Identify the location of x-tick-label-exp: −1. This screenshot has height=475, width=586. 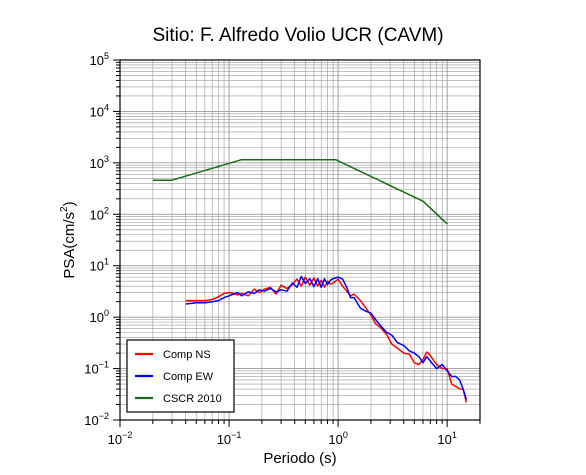
(236, 435).